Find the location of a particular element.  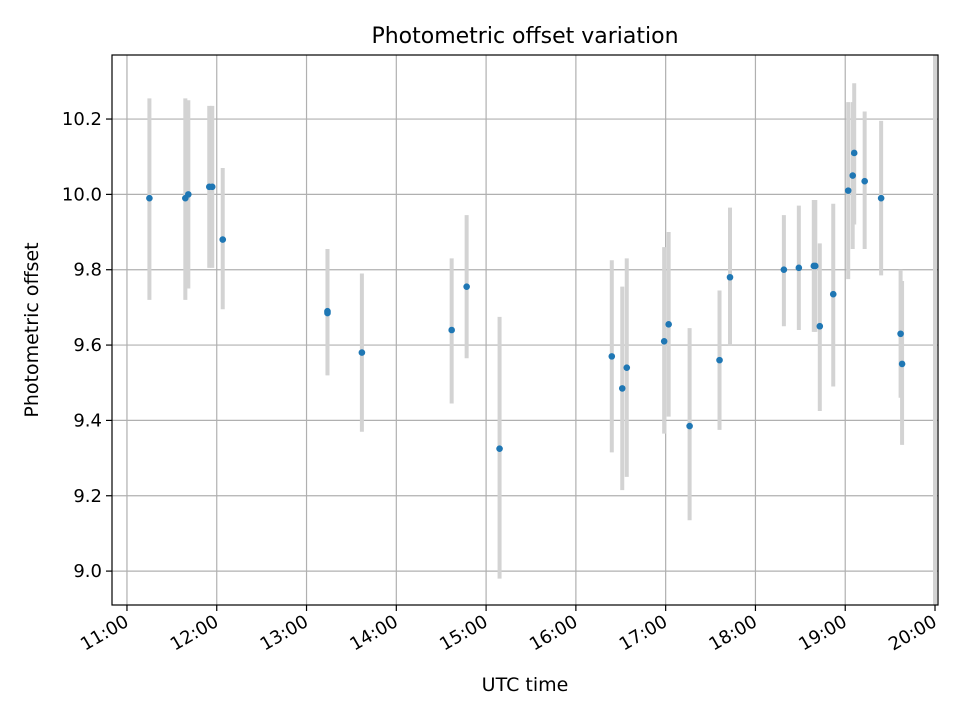

y-tick-label: 9.8 is located at coordinates (87, 270).